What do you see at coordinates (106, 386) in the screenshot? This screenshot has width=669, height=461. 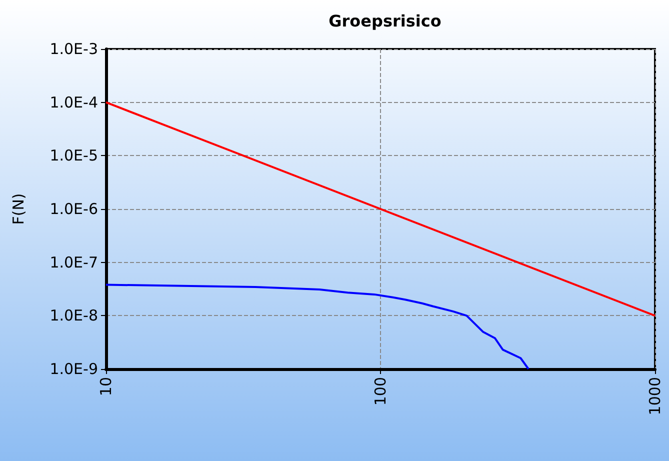 I see `x-tick-label: 10` at bounding box center [106, 386].